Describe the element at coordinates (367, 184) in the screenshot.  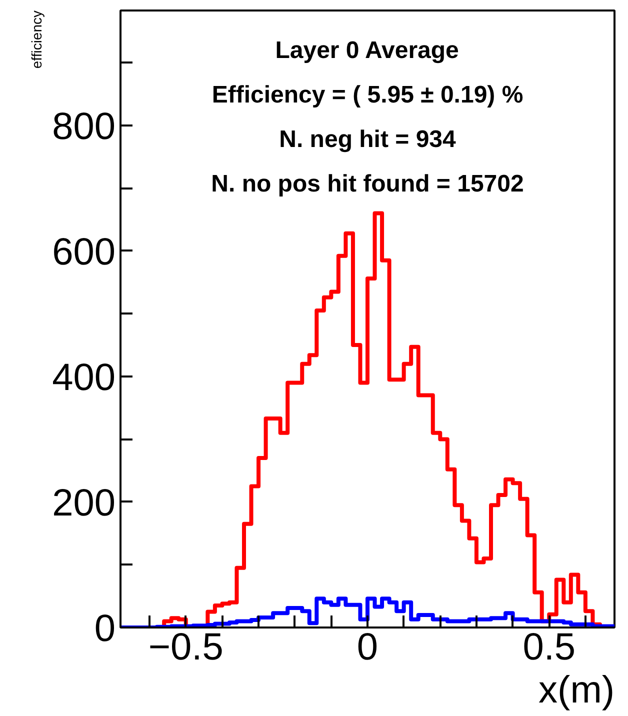
I see `annotation: N. no pos hit found = 15702` at that location.